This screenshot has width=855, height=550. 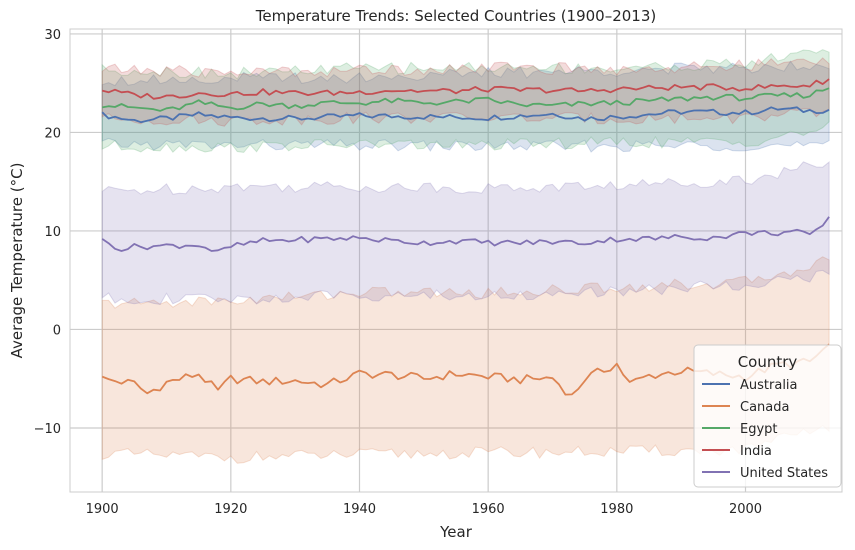 I want to click on x-tick-label: 1900, so click(x=102, y=509).